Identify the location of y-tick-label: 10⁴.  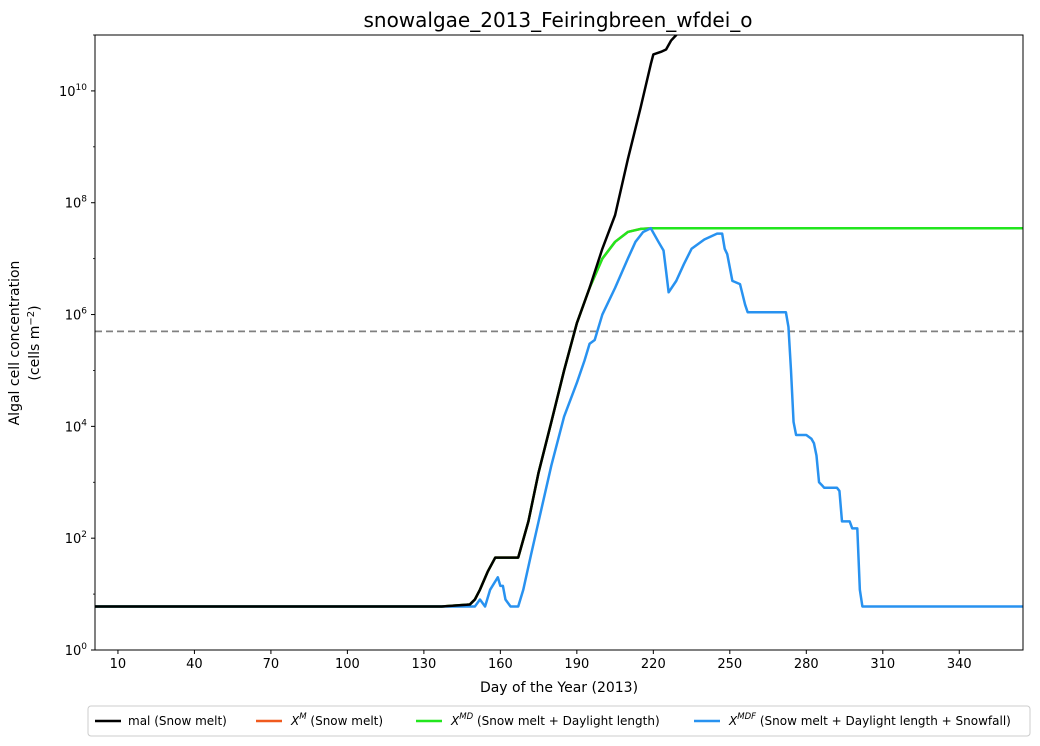
(76, 426).